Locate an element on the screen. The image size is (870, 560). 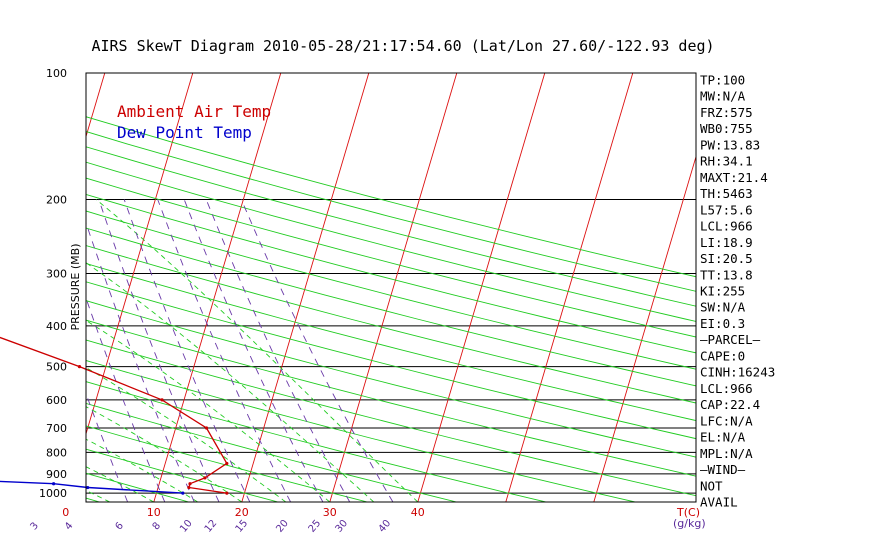
index-label: CAP:22.4 is located at coordinates (730, 404).